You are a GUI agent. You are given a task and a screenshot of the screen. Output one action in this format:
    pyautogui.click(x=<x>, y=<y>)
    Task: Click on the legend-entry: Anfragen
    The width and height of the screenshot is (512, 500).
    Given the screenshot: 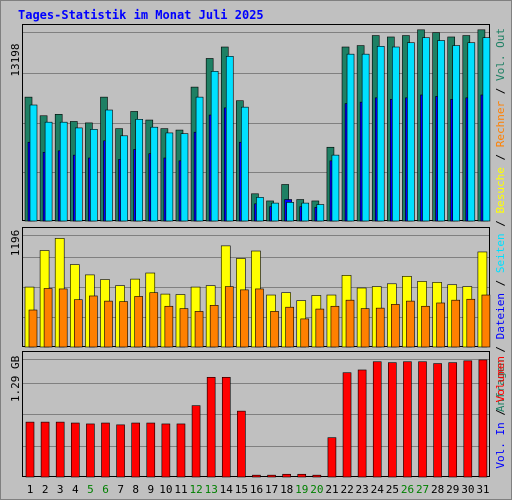 What is the action you would take?
    pyautogui.click(x=500, y=385)
    